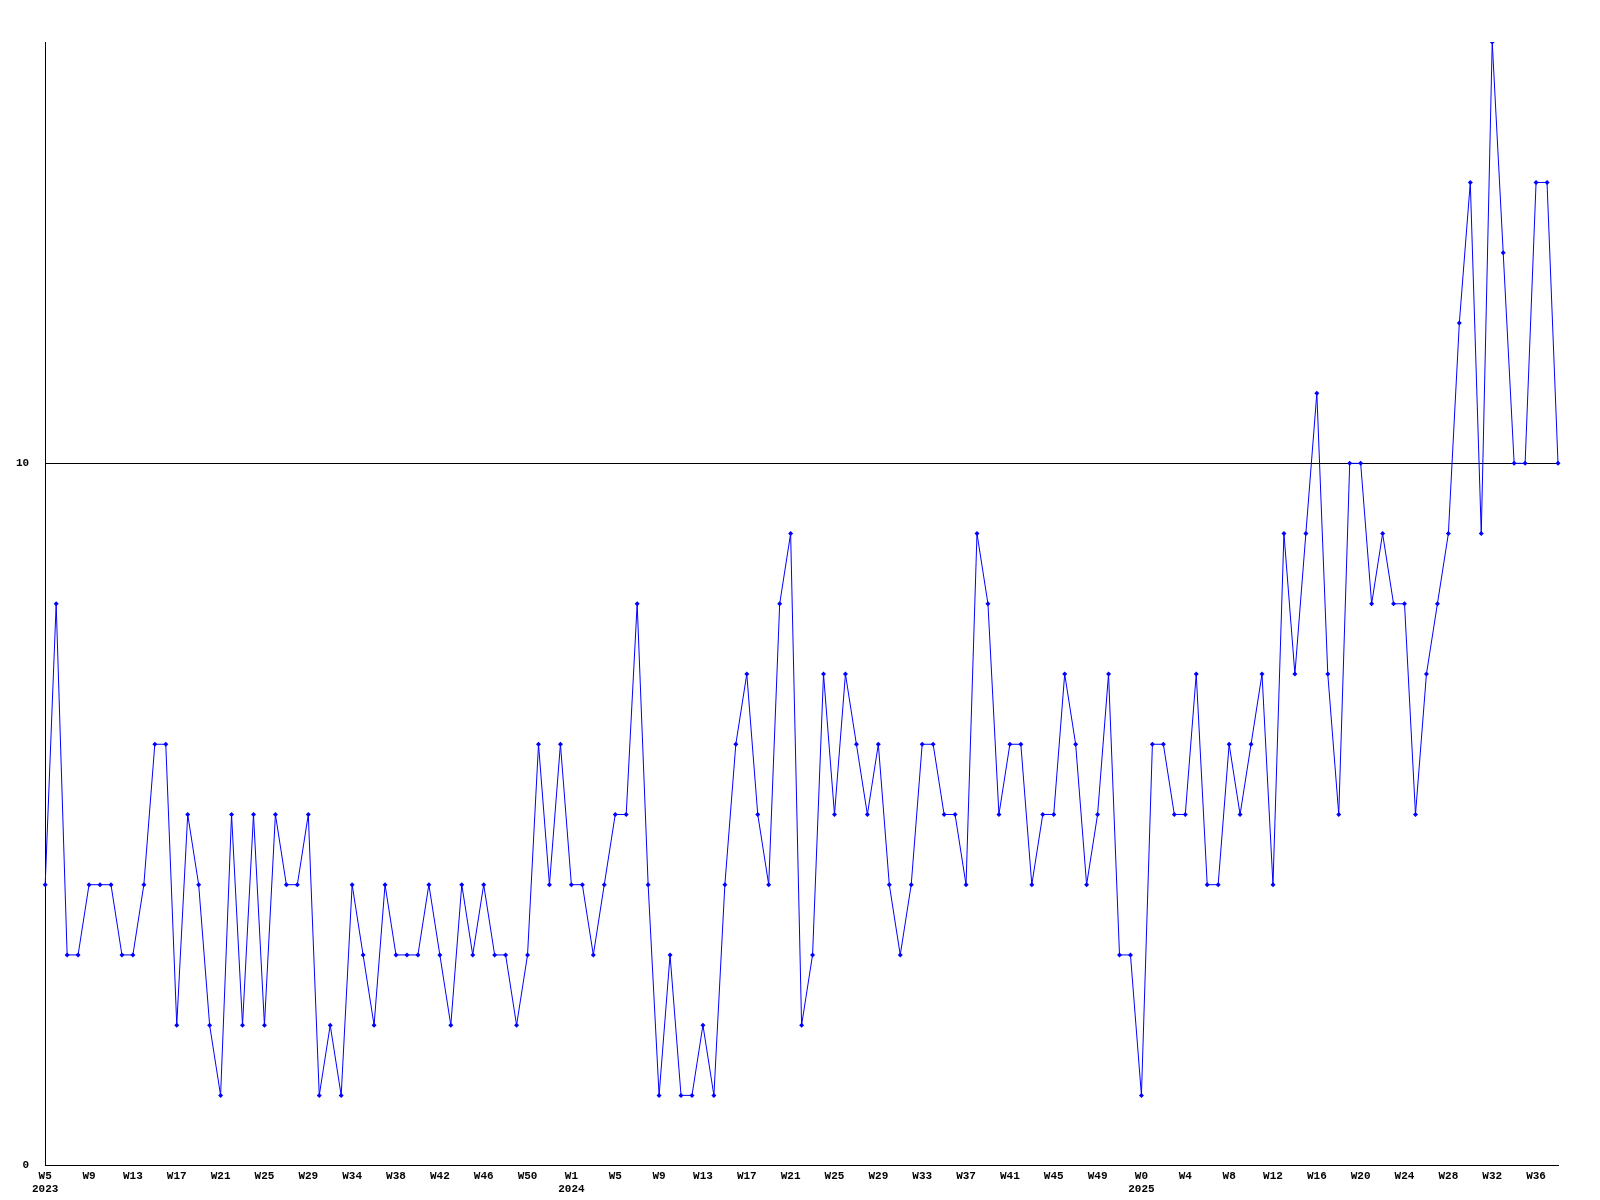  Describe the element at coordinates (1492, 1175) in the screenshot. I see `x-tick-label: W32` at that location.